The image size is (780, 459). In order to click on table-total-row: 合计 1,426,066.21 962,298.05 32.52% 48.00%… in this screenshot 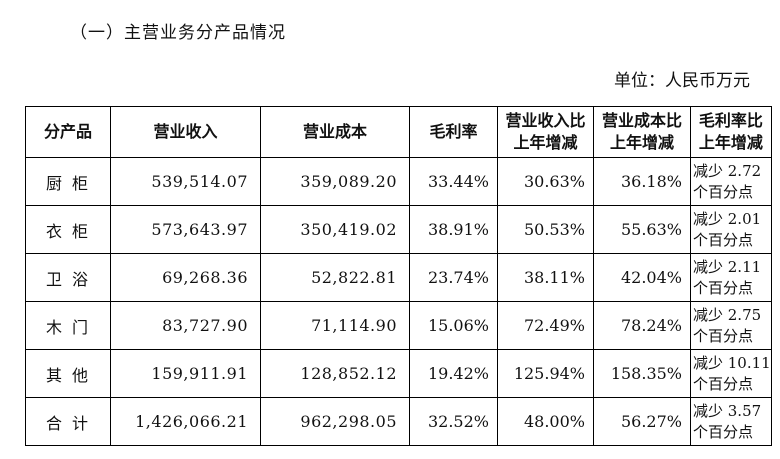, I will do `click(398, 421)`.